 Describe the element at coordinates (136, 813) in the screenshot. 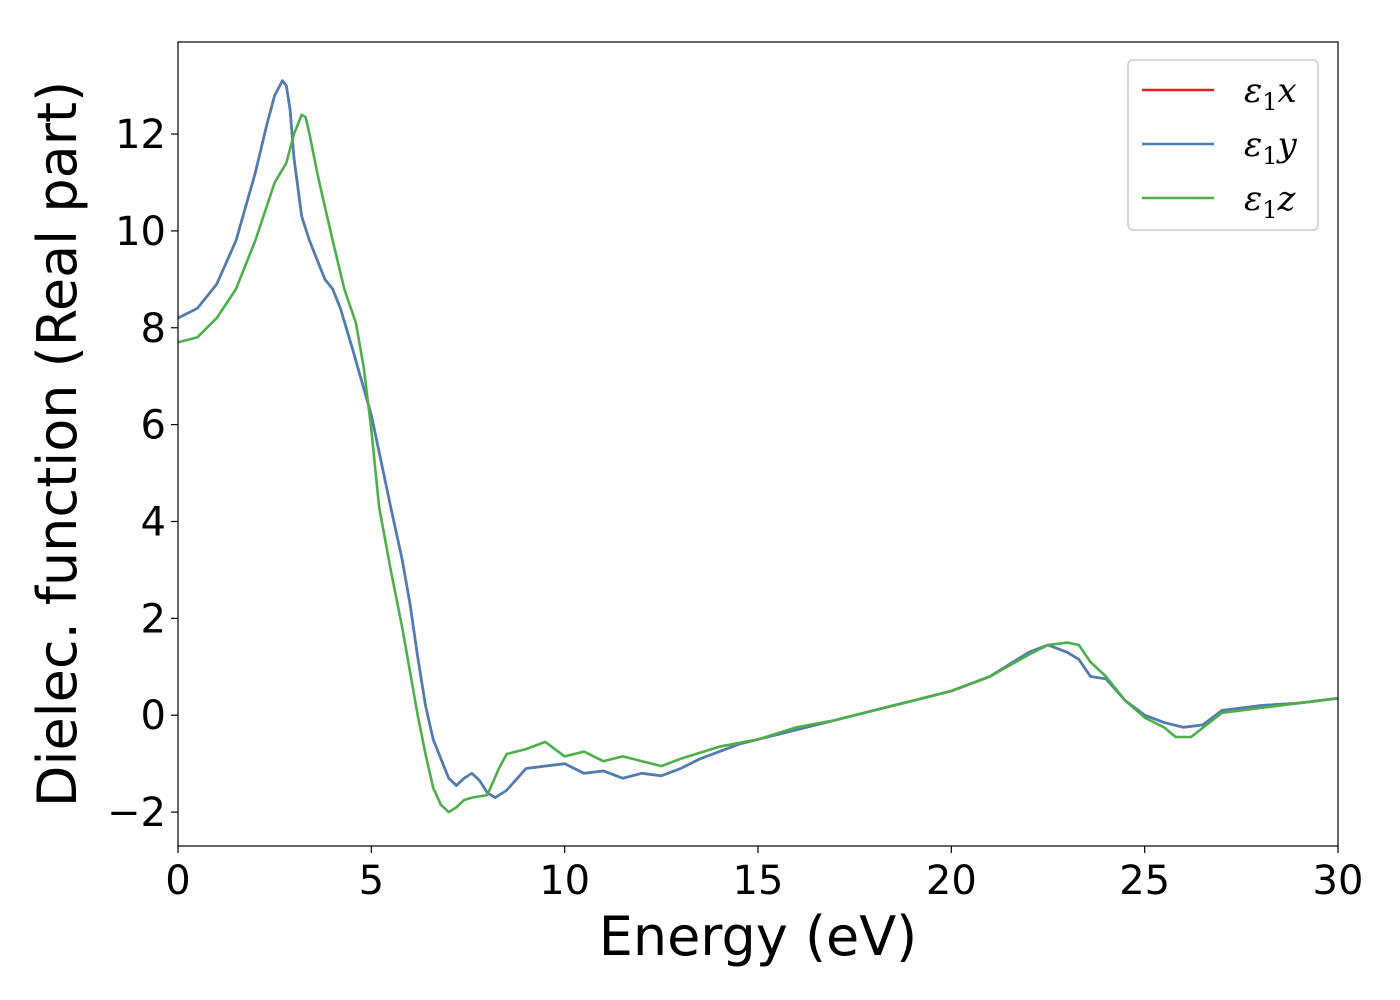

I see `y-tick-label: −2` at that location.